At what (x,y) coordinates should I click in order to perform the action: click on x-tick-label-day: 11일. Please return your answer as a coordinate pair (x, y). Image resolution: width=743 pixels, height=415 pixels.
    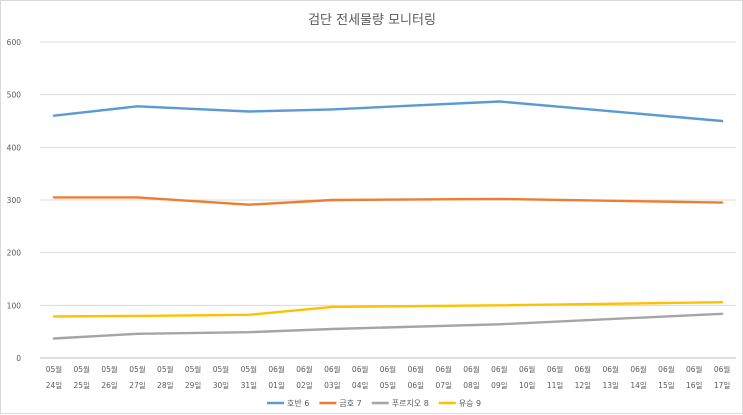
    Looking at the image, I should click on (555, 385).